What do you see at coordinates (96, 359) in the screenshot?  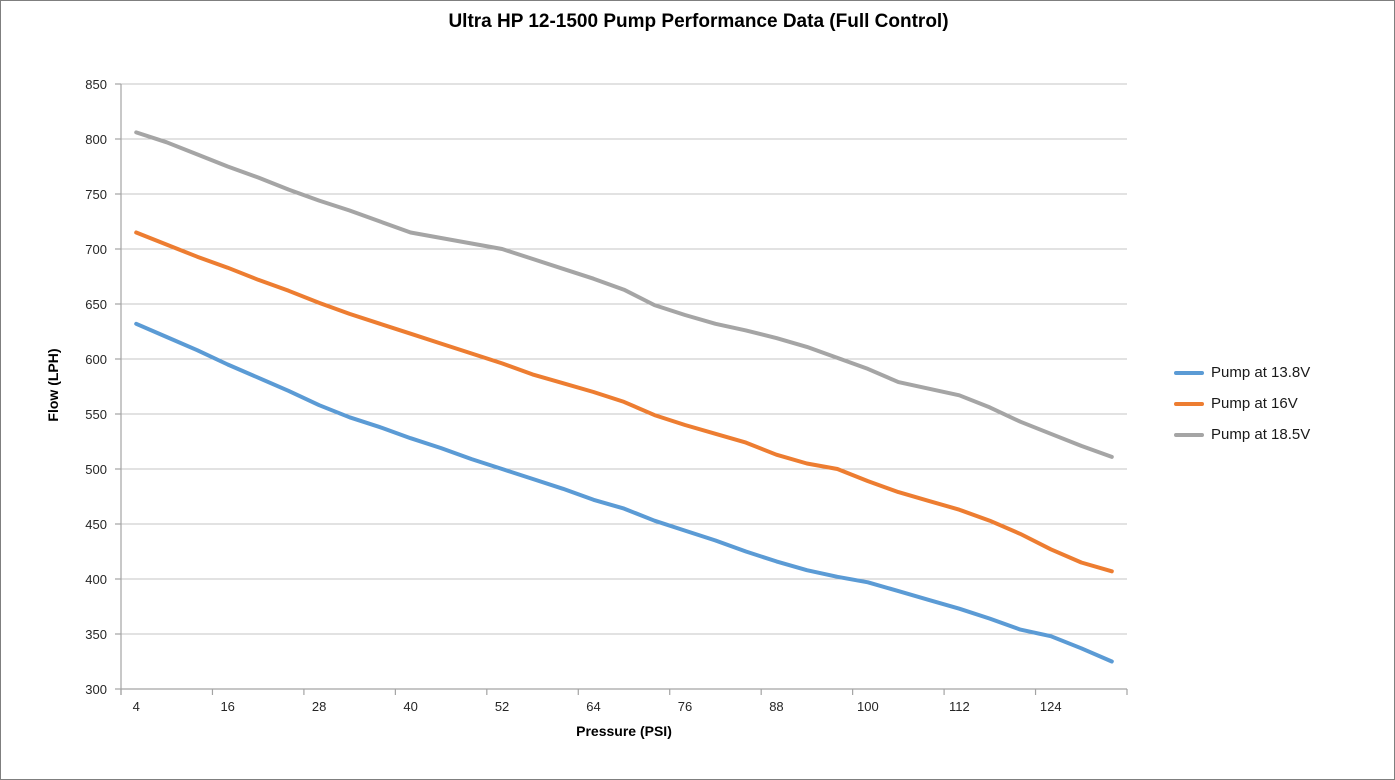 I see `y-tick-label: 600` at bounding box center [96, 359].